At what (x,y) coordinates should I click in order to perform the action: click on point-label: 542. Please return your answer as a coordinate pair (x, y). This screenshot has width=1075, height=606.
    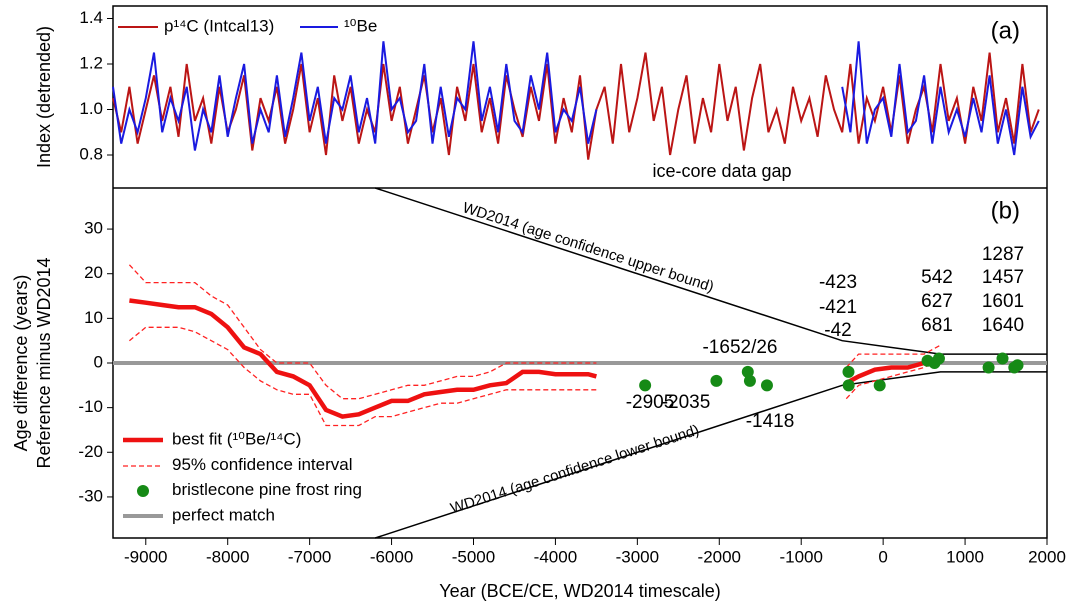
    Looking at the image, I should click on (937, 277).